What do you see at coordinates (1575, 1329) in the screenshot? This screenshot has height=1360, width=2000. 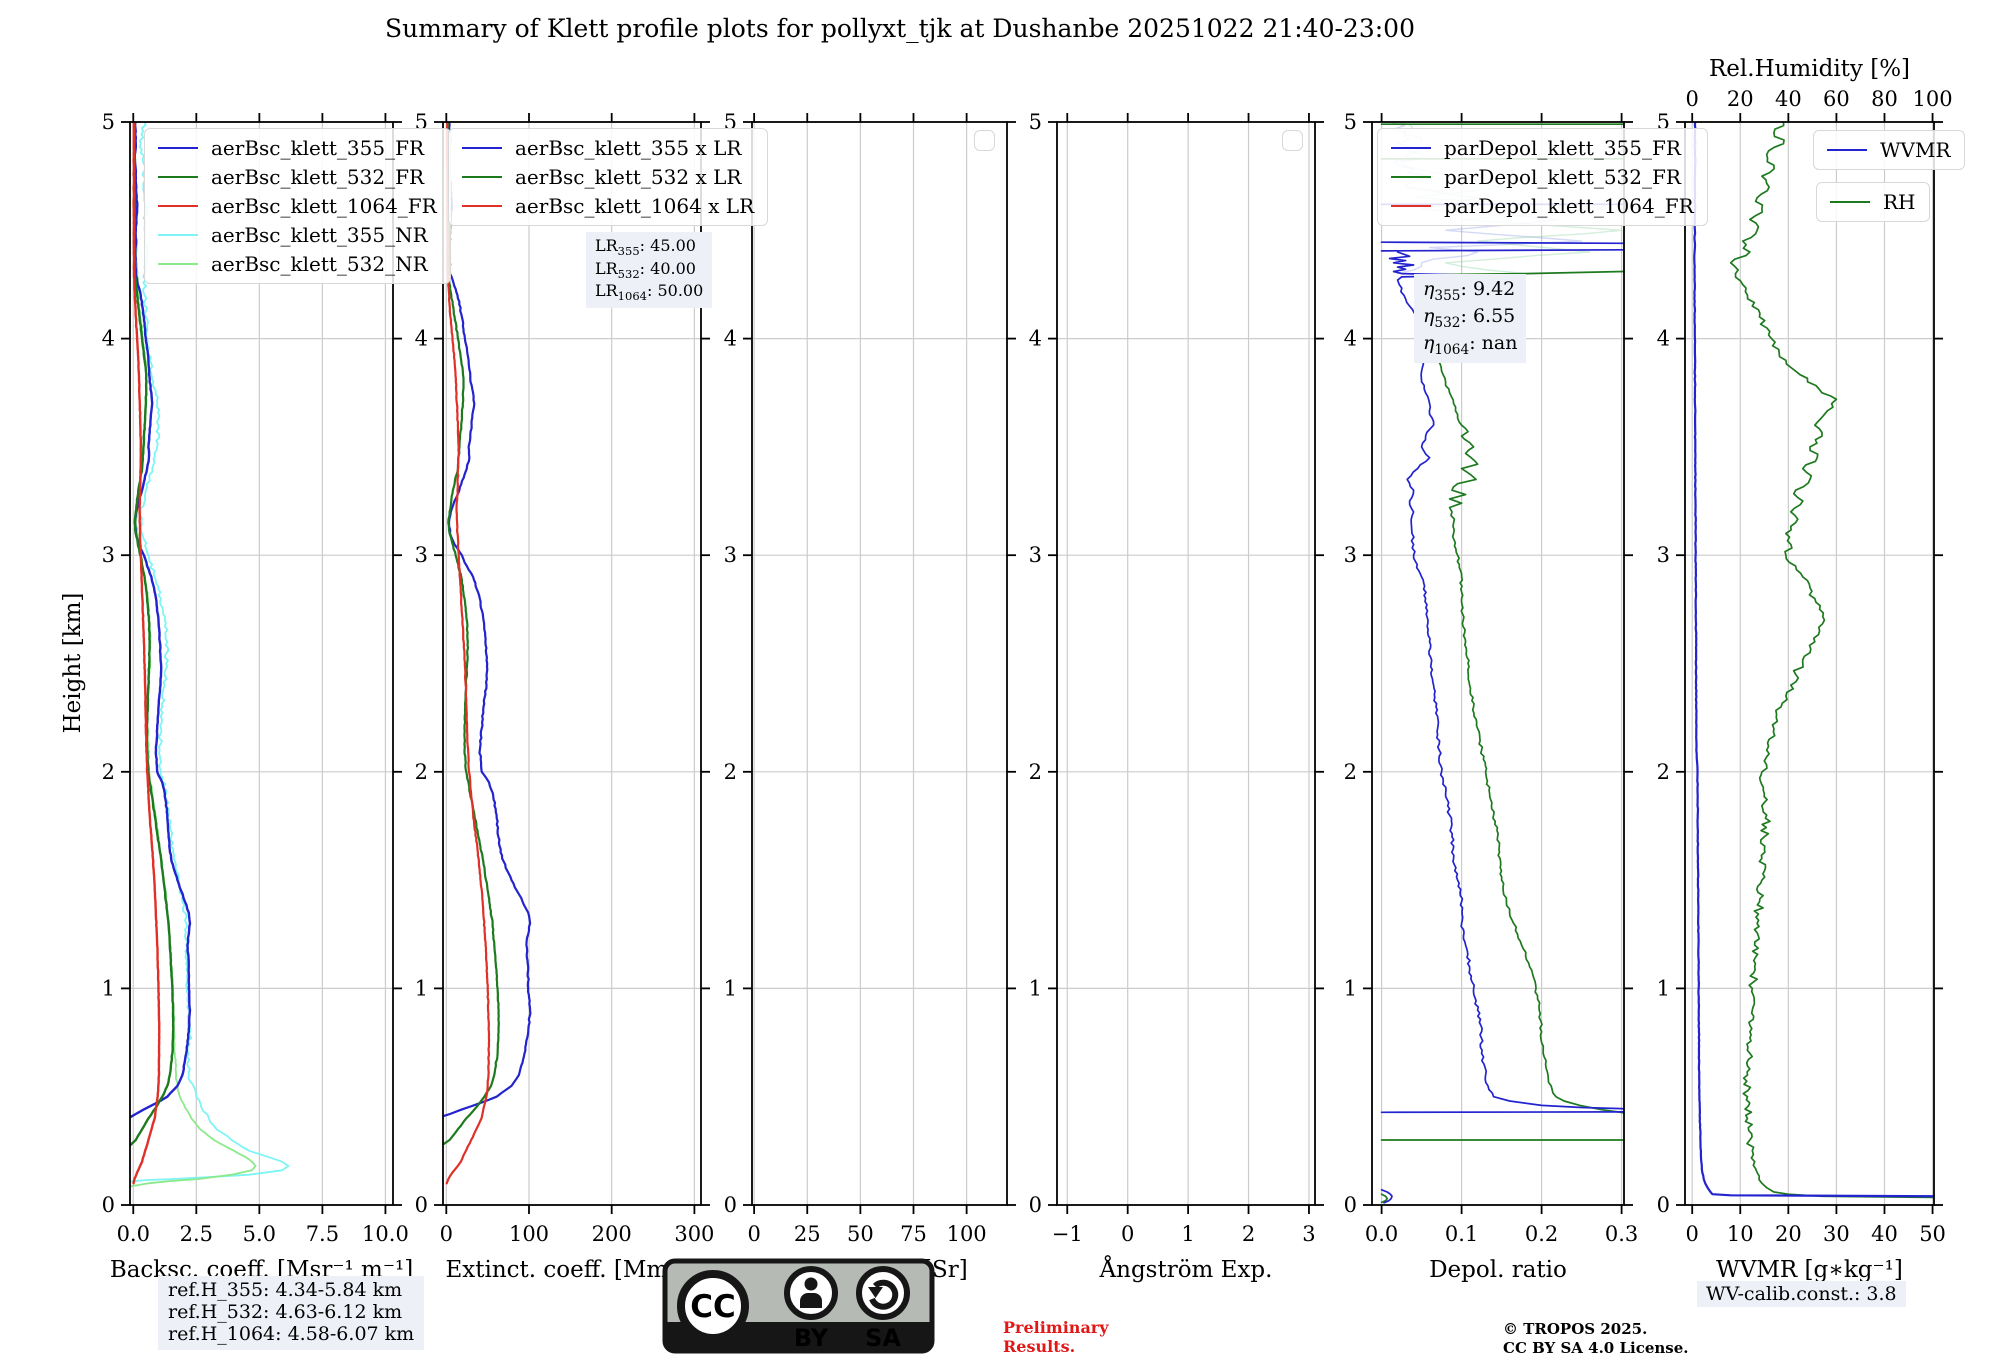 I see `copyright-line-1: © TROPOS 2025.` at bounding box center [1575, 1329].